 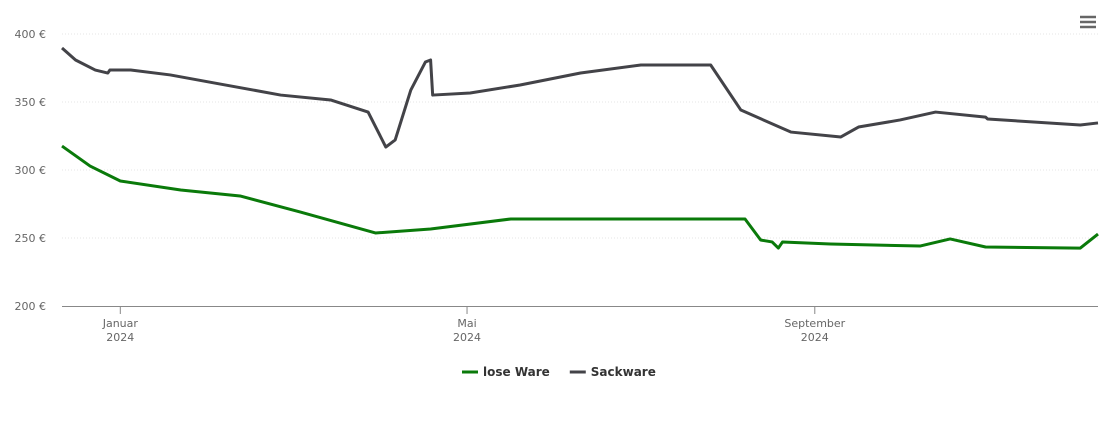 I want to click on legend-label: Sackware, so click(x=623, y=372).